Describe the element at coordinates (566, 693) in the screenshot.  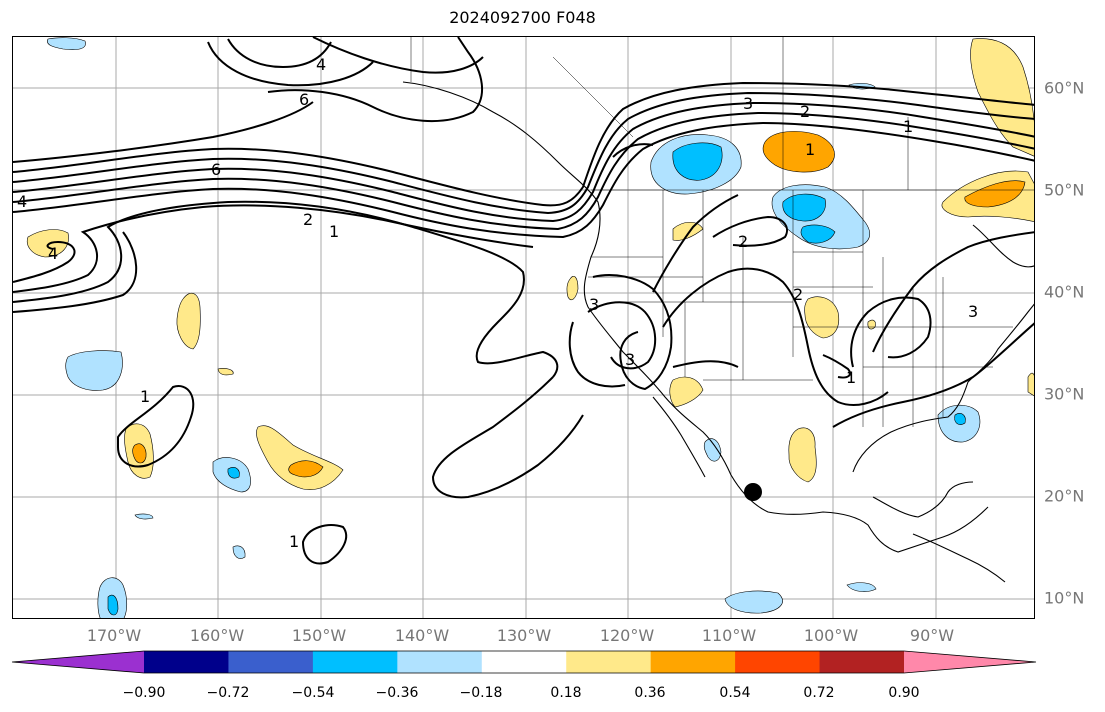
I see `colorbar-tick: 0.18` at that location.